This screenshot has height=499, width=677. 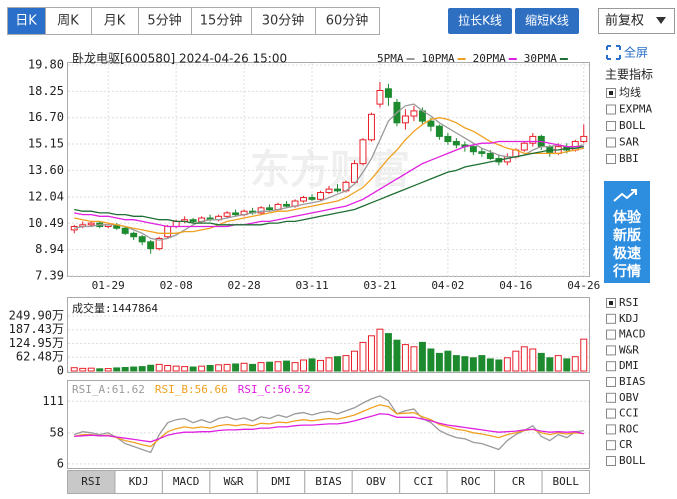 What do you see at coordinates (49, 276) in the screenshot?
I see `y-tick-label: 7.39` at bounding box center [49, 276].